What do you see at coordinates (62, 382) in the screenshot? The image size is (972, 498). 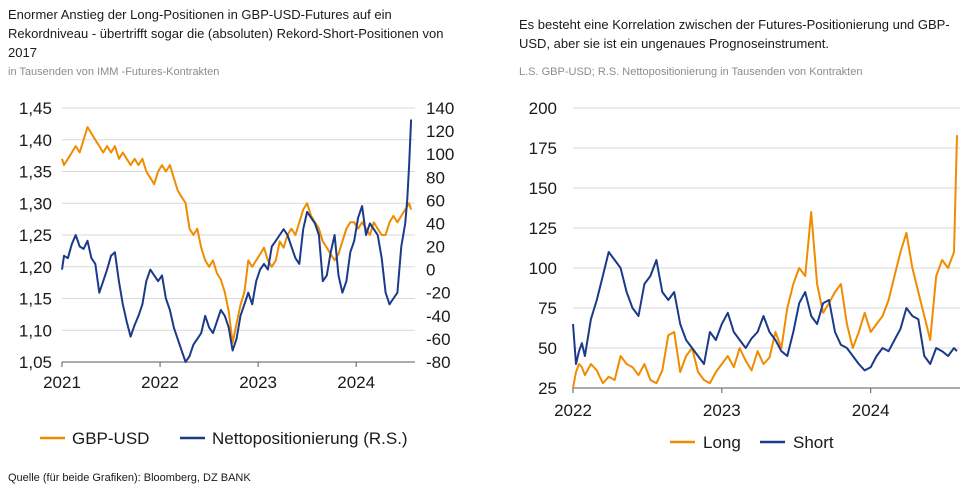 I see `x-tick-label: 2021` at bounding box center [62, 382].